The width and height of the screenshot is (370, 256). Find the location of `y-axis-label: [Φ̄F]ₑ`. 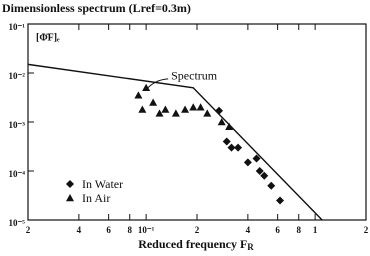

y-axis-label: [Φ̄F]ₑ is located at coordinates (48, 37).